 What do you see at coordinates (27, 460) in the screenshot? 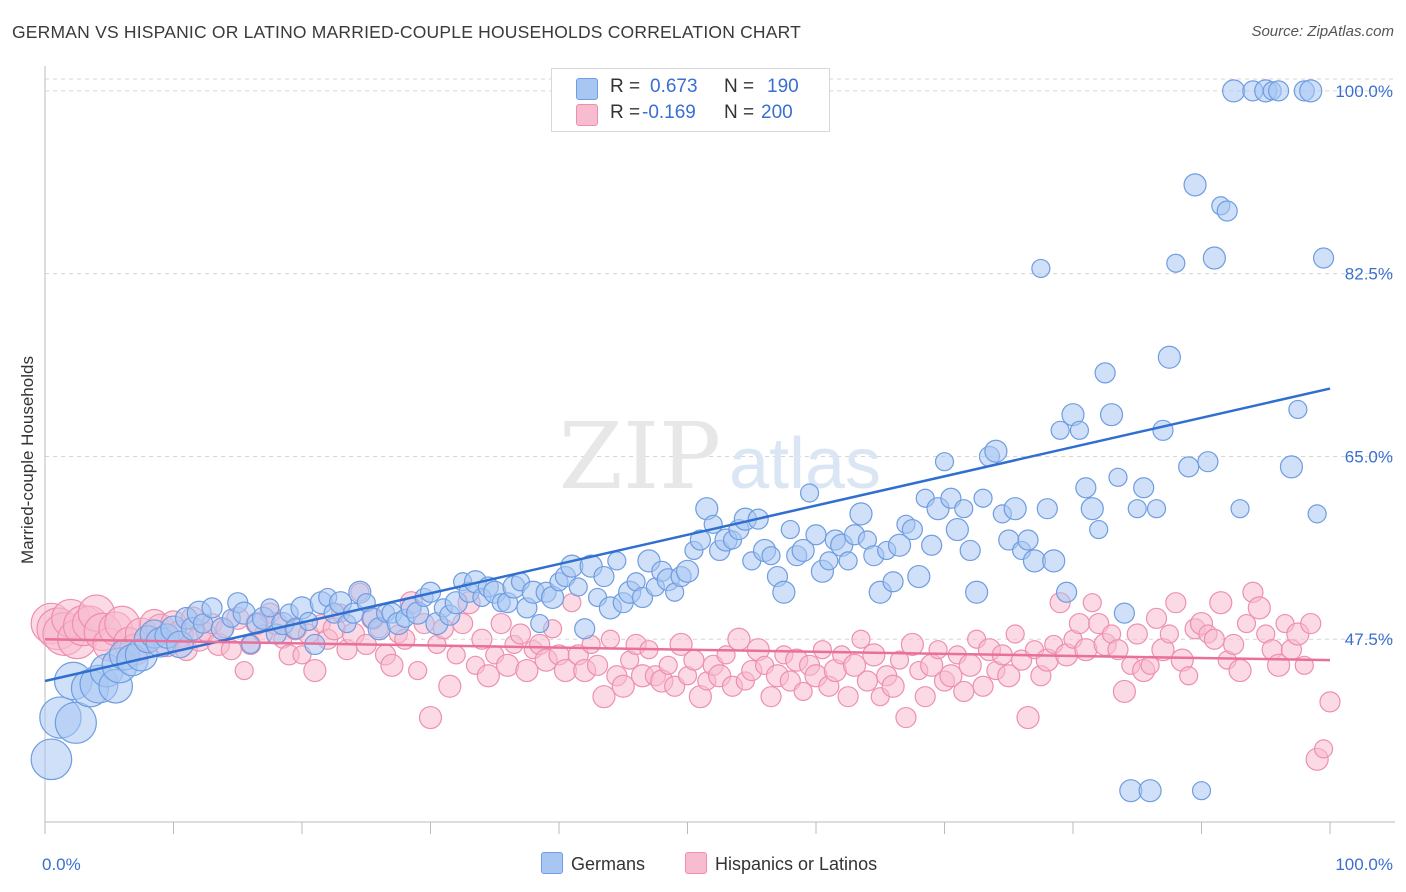
I see `y-axis-label: Married-couple Households` at bounding box center [27, 460].